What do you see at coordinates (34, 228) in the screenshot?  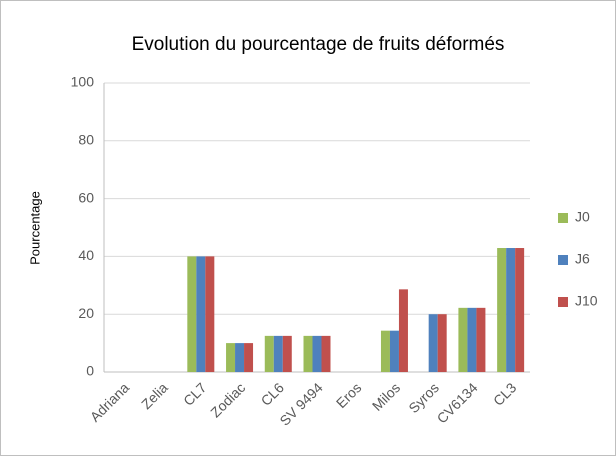 I see `y-axis-label: Pourcentage` at bounding box center [34, 228].